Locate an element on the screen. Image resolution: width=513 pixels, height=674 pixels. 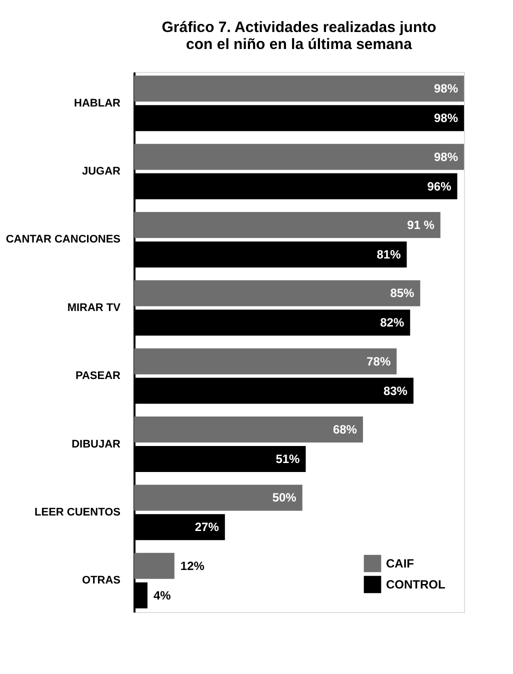
chart-title: Gráfico 7. Actividades realizadas junto con el niño en la última semana is located at coordinates (299, 36).